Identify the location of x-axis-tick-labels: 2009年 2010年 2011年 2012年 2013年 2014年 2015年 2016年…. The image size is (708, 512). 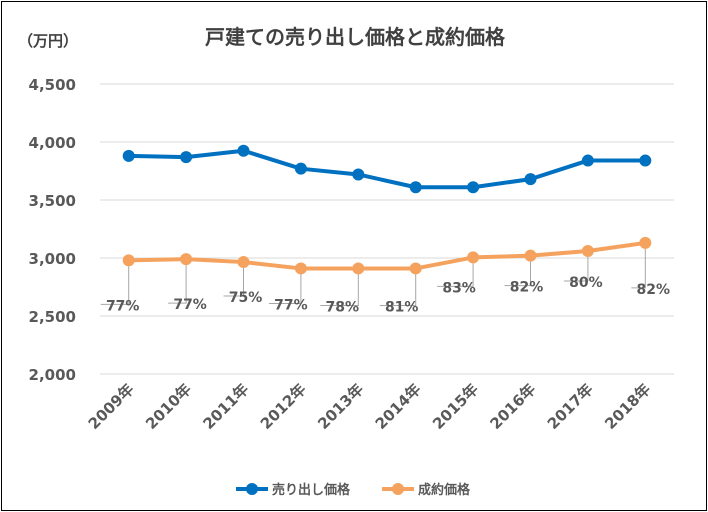
(369, 406).